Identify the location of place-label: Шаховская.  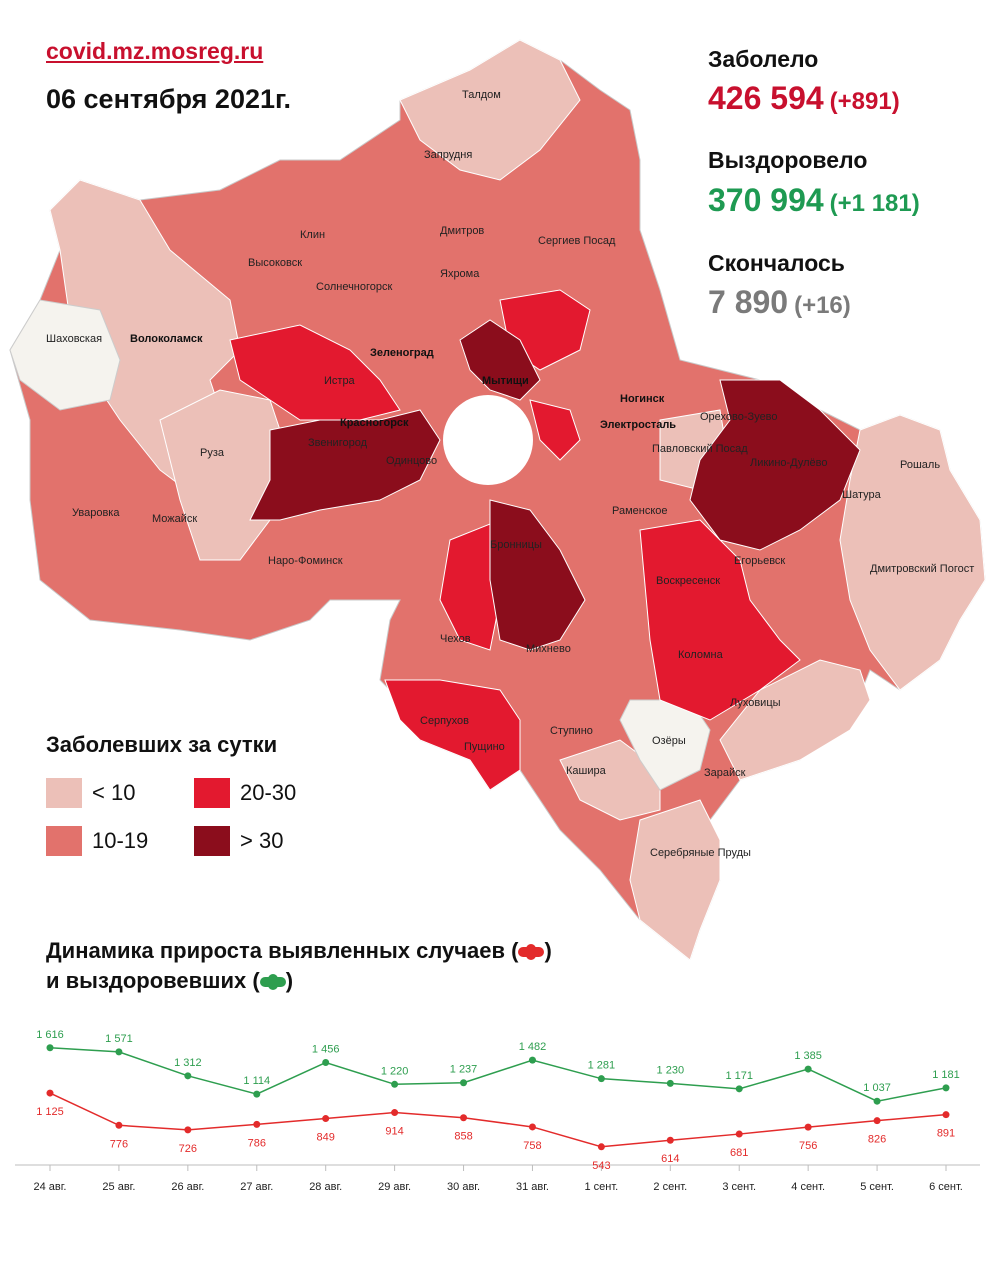
(74, 339).